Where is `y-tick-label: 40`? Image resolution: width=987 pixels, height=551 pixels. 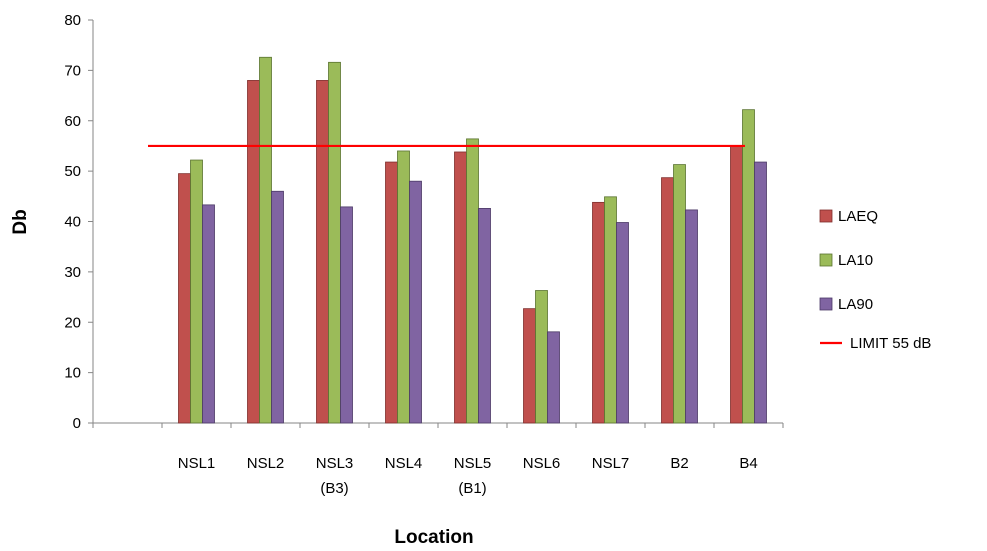
y-tick-label: 40 is located at coordinates (72, 222).